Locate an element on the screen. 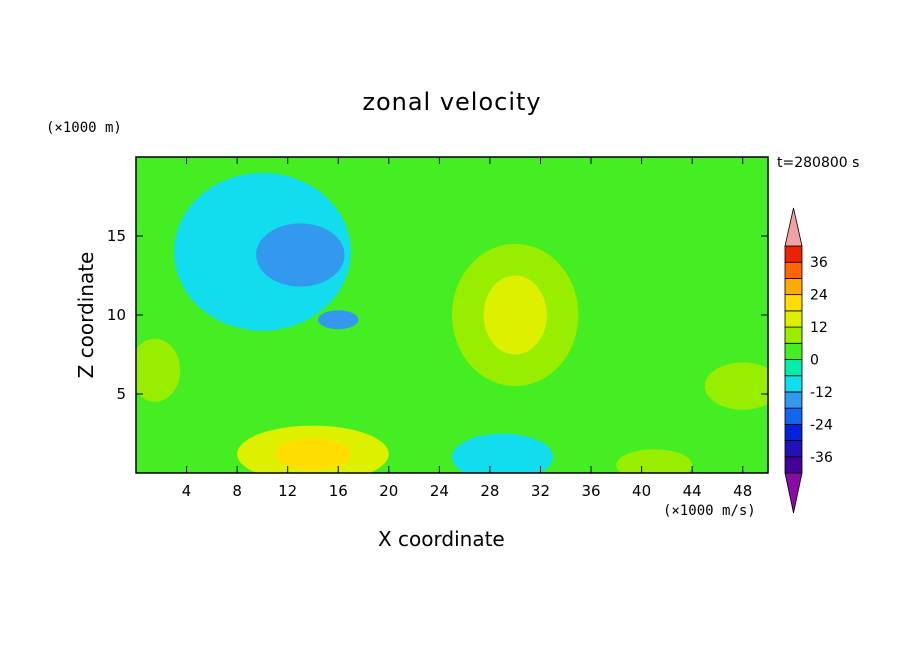  x-tick-label: 44 is located at coordinates (692, 491).